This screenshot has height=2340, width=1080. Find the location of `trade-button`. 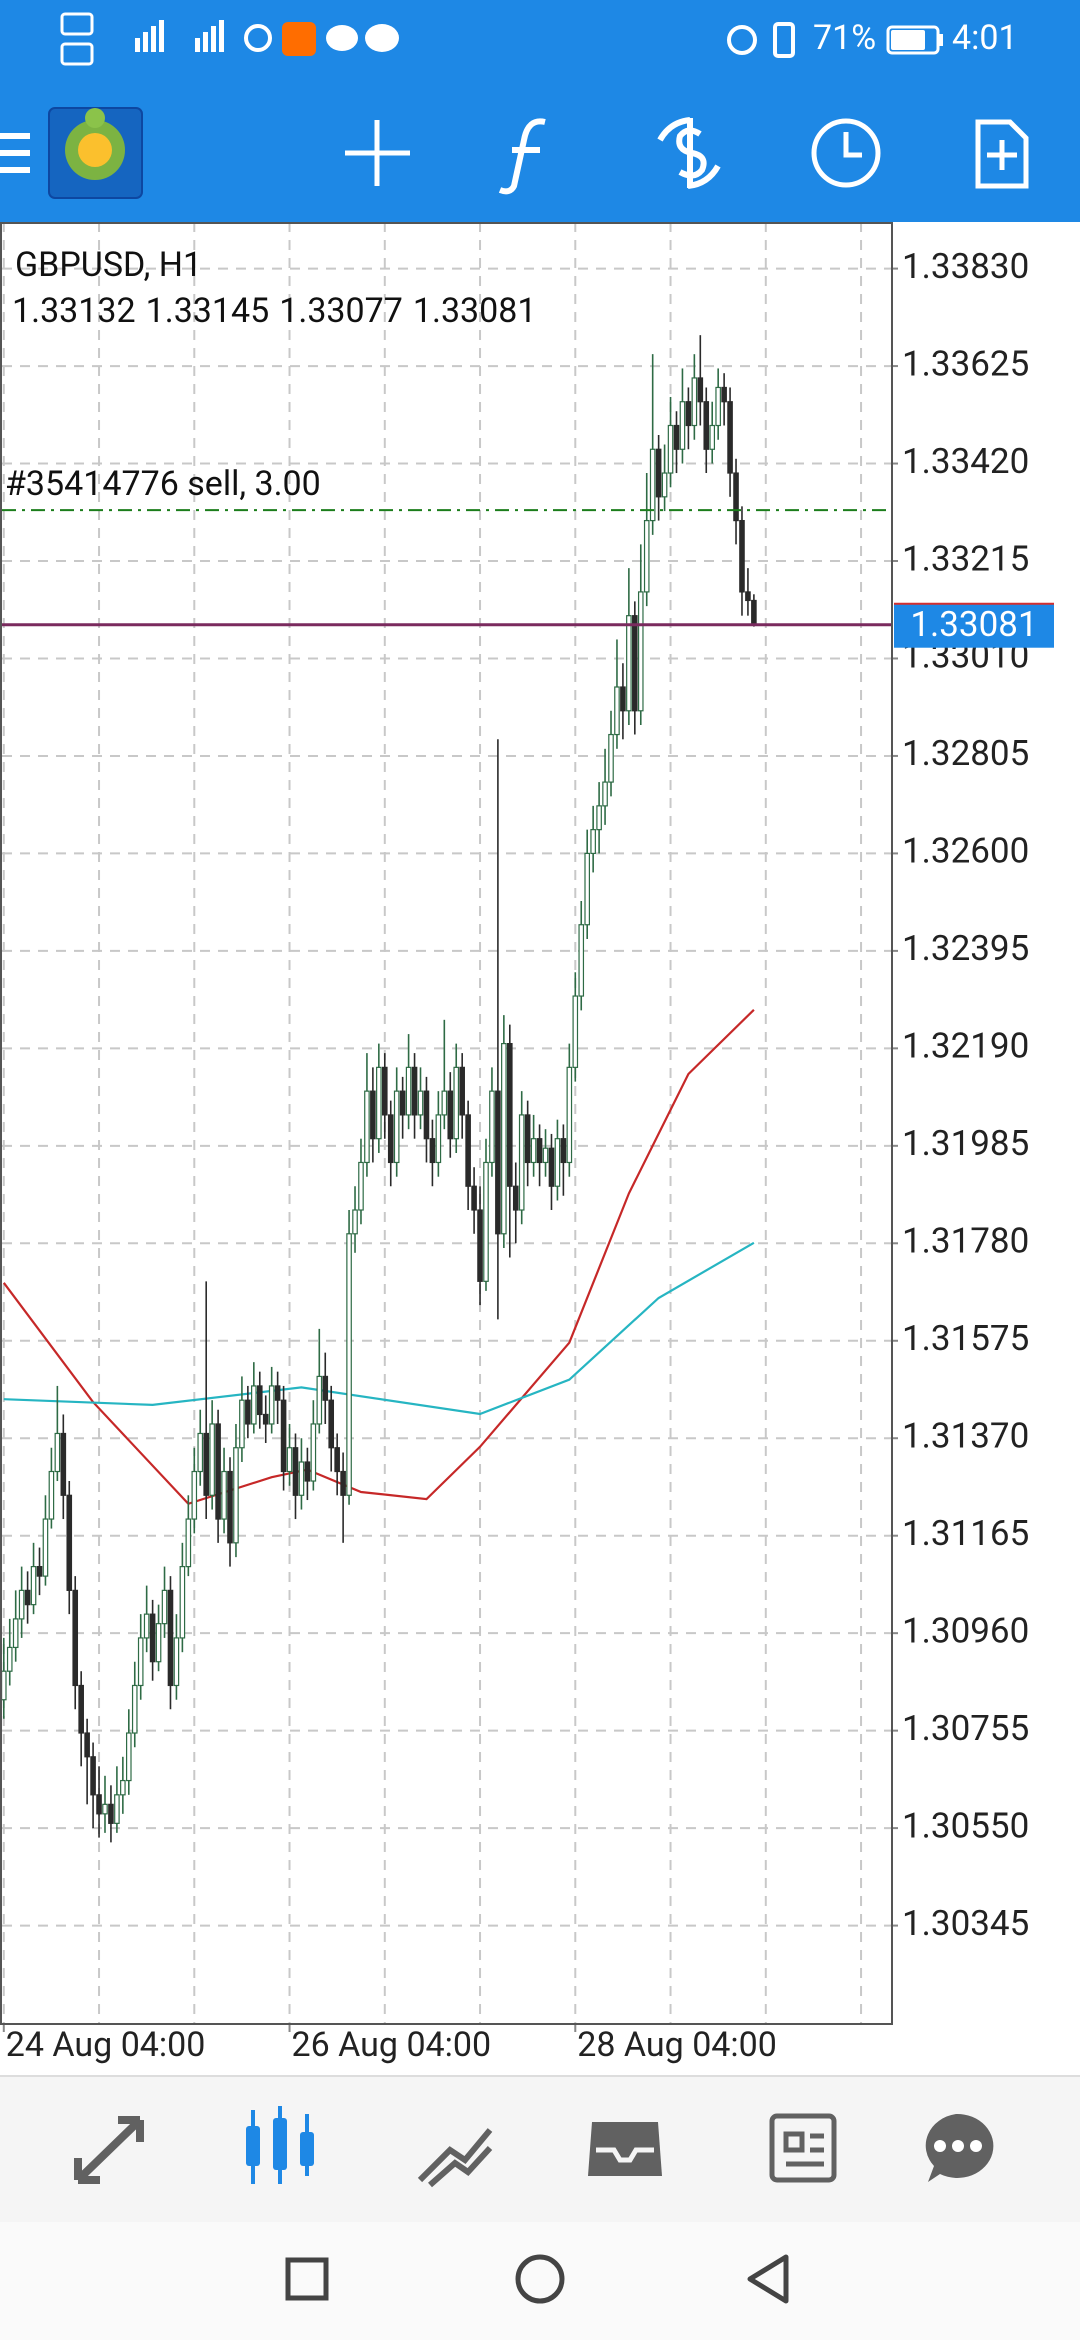

trade-button is located at coordinates (689, 153).